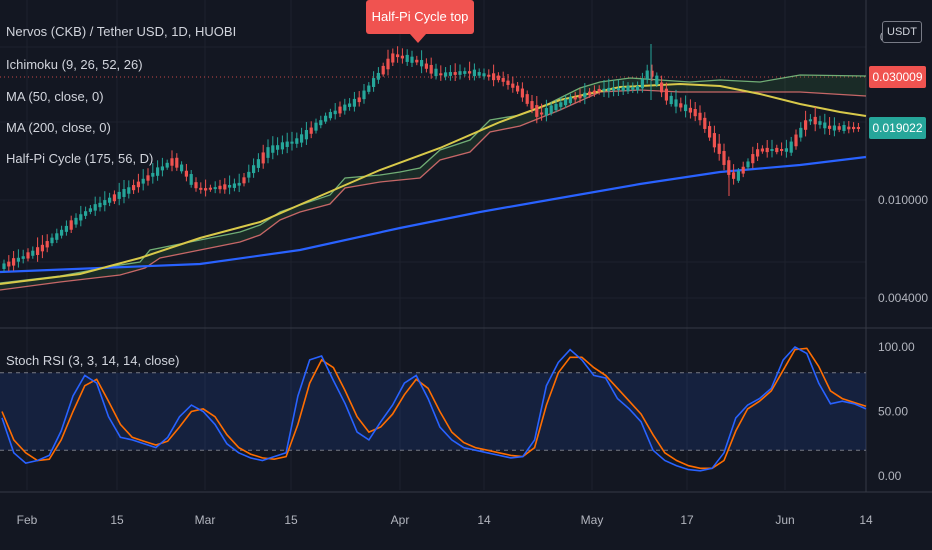 This screenshot has width=932, height=550. I want to click on time-axis-tick: 17, so click(687, 520).